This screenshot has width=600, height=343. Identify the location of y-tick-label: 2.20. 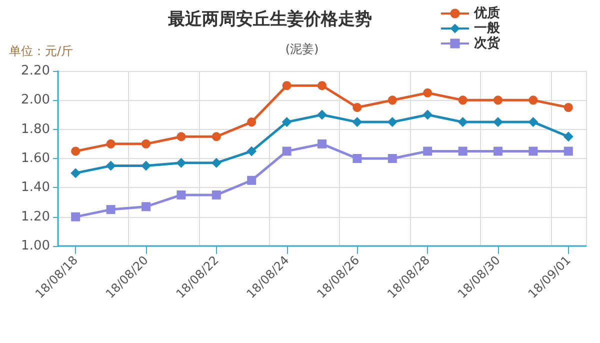
(35, 71).